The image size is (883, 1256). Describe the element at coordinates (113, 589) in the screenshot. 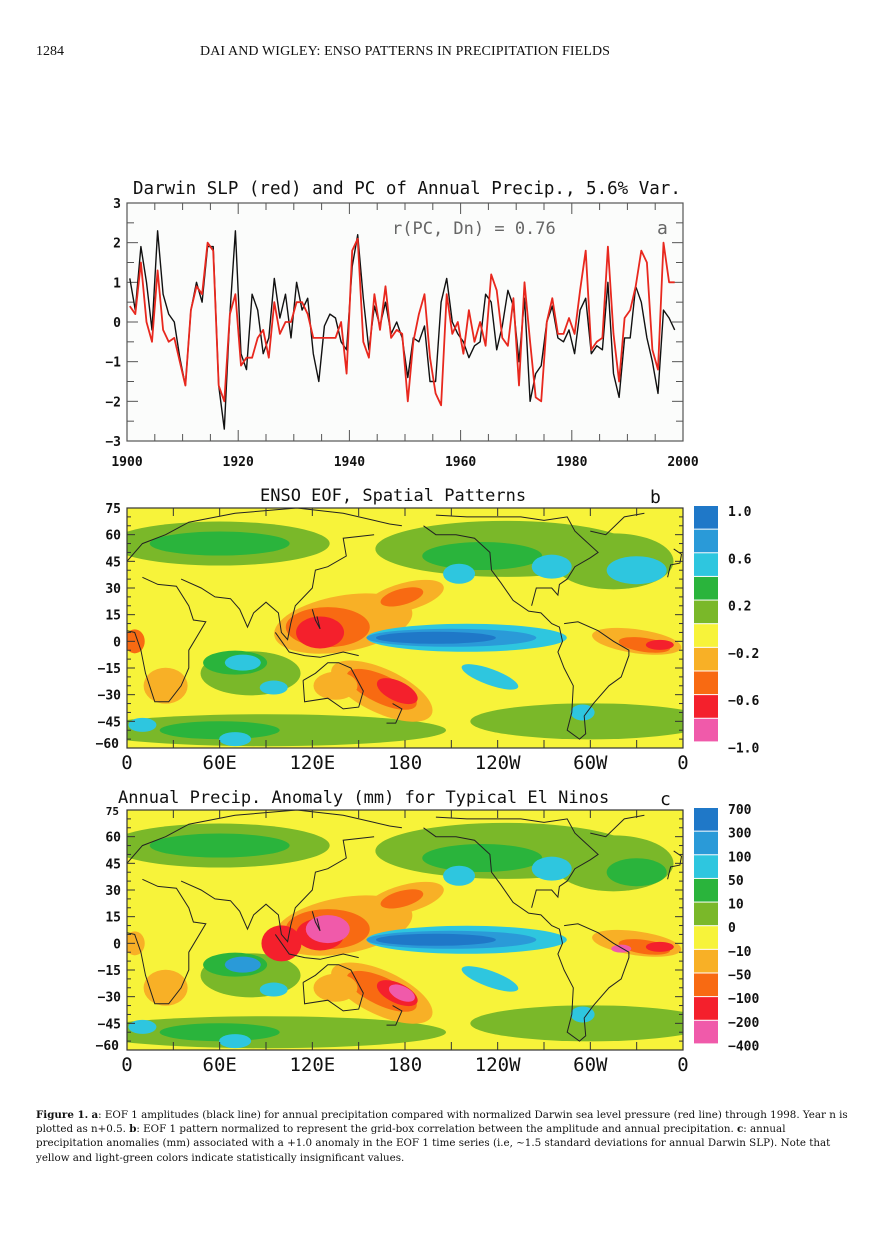

I see `y-tick-label: 30` at that location.